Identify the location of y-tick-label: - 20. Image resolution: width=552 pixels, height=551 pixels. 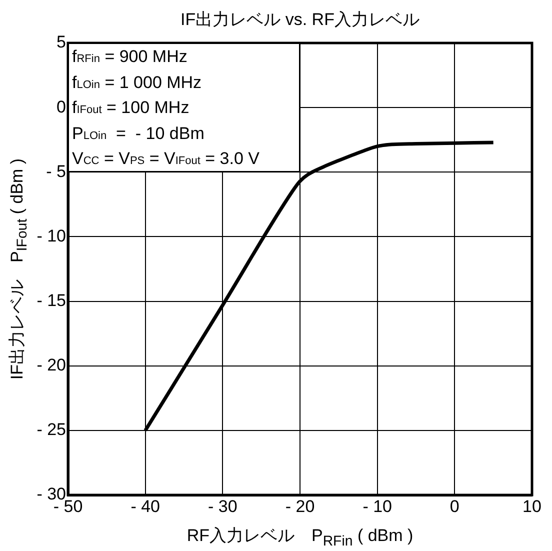
(51, 365).